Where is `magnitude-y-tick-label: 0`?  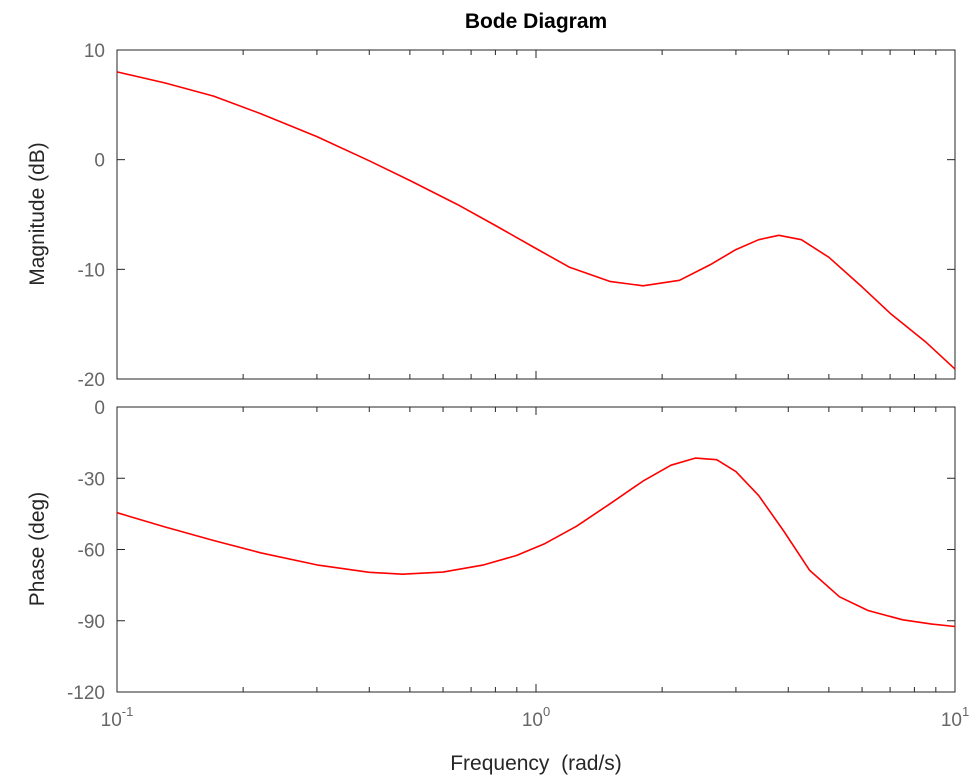 magnitude-y-tick-label: 0 is located at coordinates (99, 161).